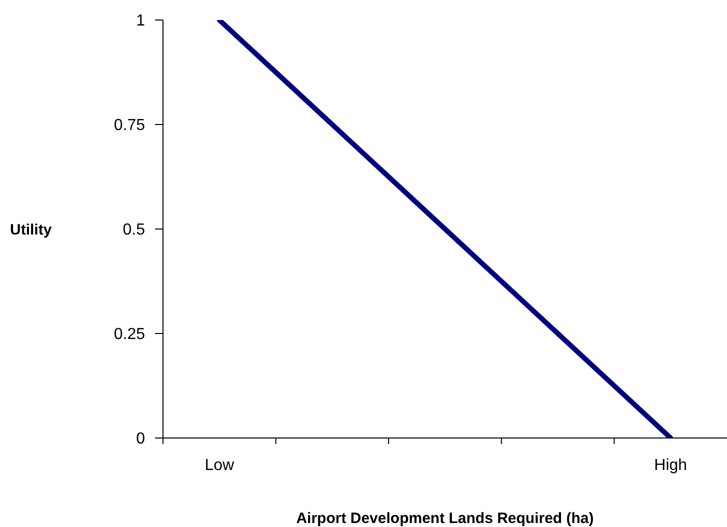 The height and width of the screenshot is (527, 727). Describe the element at coordinates (141, 21) in the screenshot. I see `y-tick-label: 1` at that location.